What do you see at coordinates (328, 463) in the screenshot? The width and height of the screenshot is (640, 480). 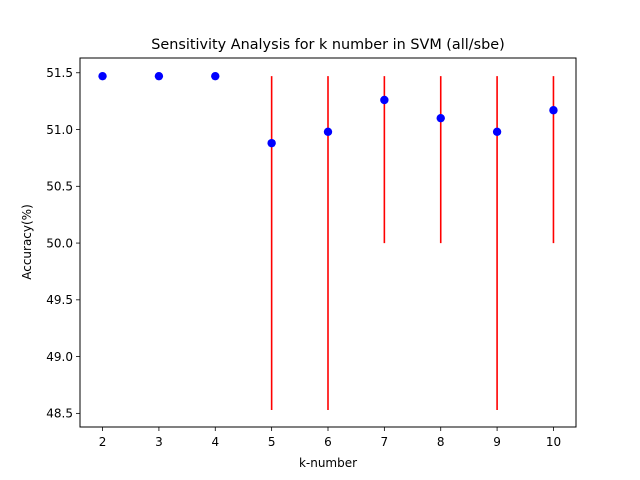 I see `x-axis-label: k-number` at bounding box center [328, 463].